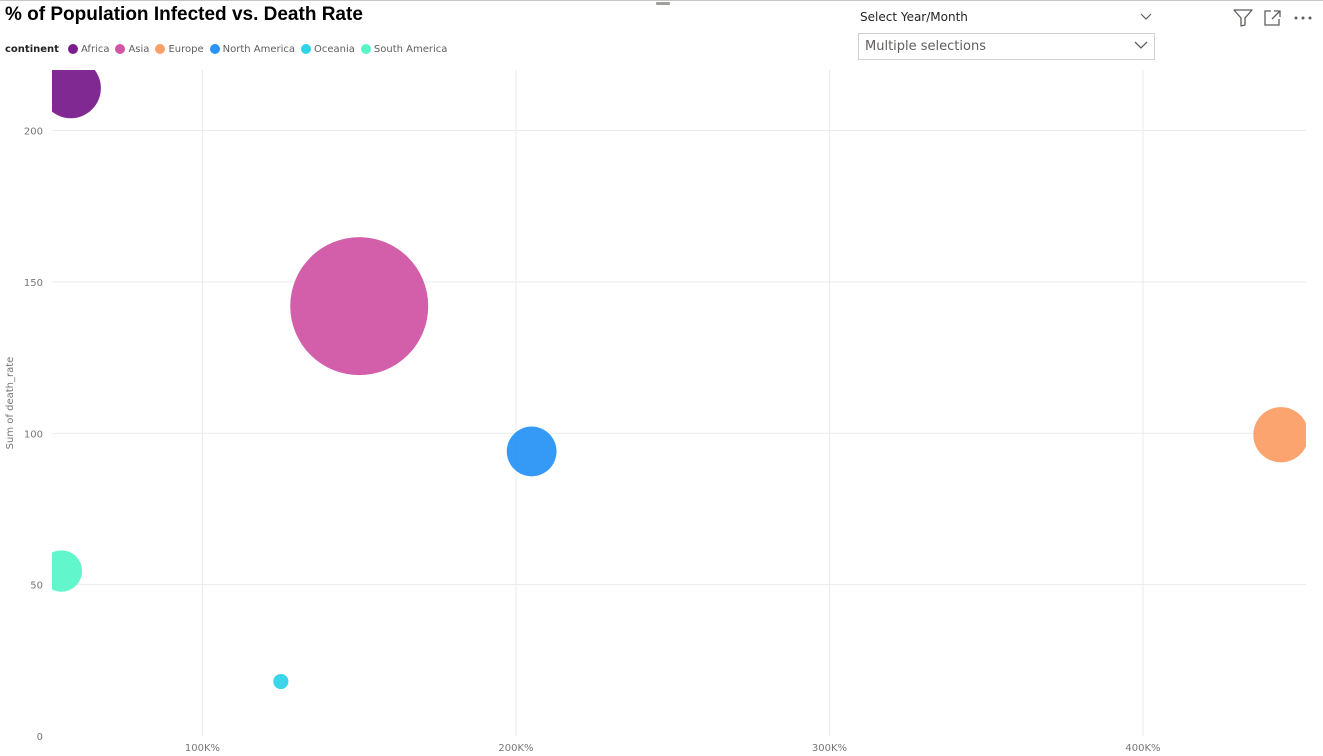 The width and height of the screenshot is (1323, 756). I want to click on year-month-slicer-dropdown: Multiple selections, so click(1006, 46).